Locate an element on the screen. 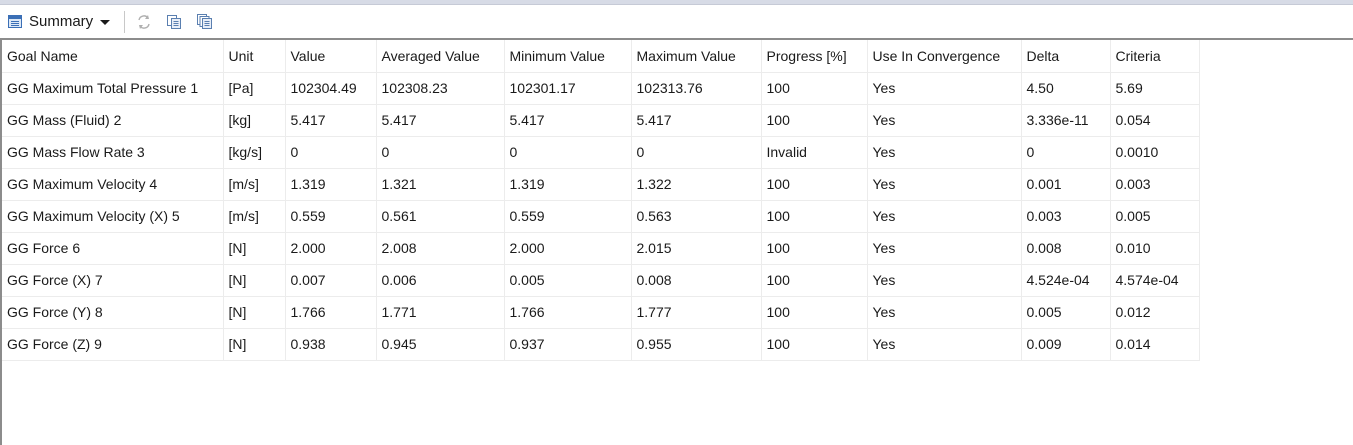  view-dropdown-label: Summary is located at coordinates (61, 21).